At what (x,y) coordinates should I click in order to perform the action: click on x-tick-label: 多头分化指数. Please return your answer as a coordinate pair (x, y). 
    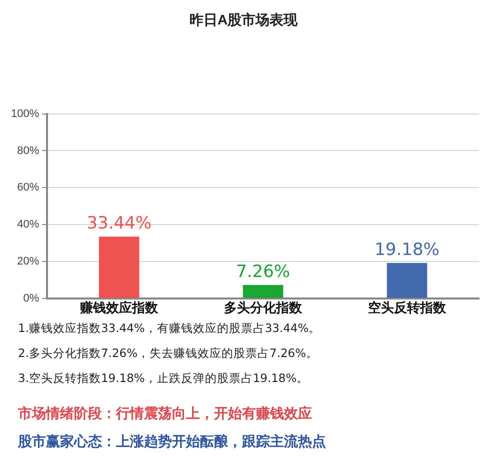
    Looking at the image, I should click on (264, 307).